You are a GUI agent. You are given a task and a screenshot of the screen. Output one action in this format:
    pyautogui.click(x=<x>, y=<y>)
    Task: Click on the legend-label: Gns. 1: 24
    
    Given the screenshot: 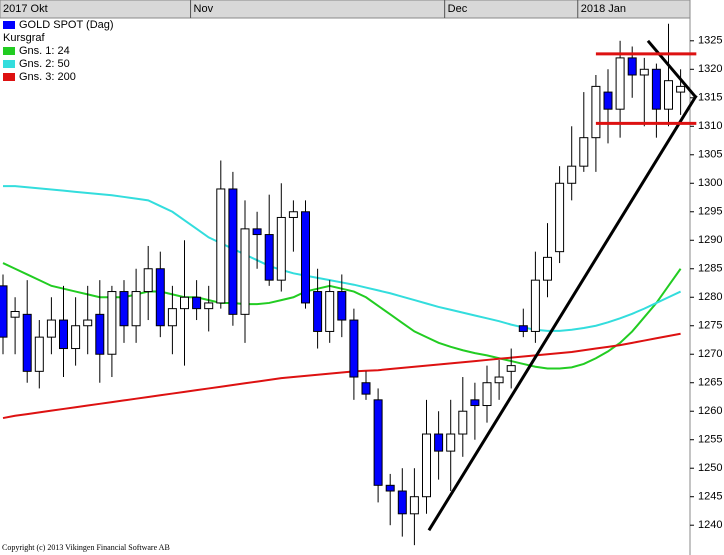 What is the action you would take?
    pyautogui.click(x=44, y=51)
    